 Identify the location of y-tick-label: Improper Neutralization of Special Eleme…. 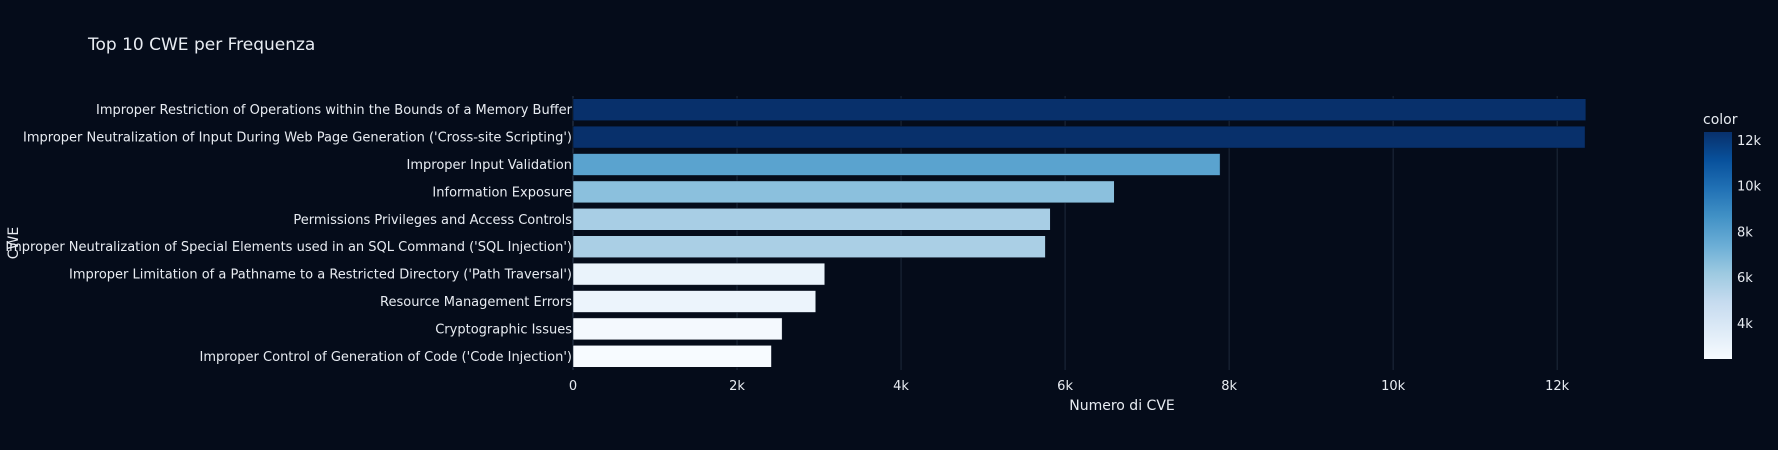
(288, 247).